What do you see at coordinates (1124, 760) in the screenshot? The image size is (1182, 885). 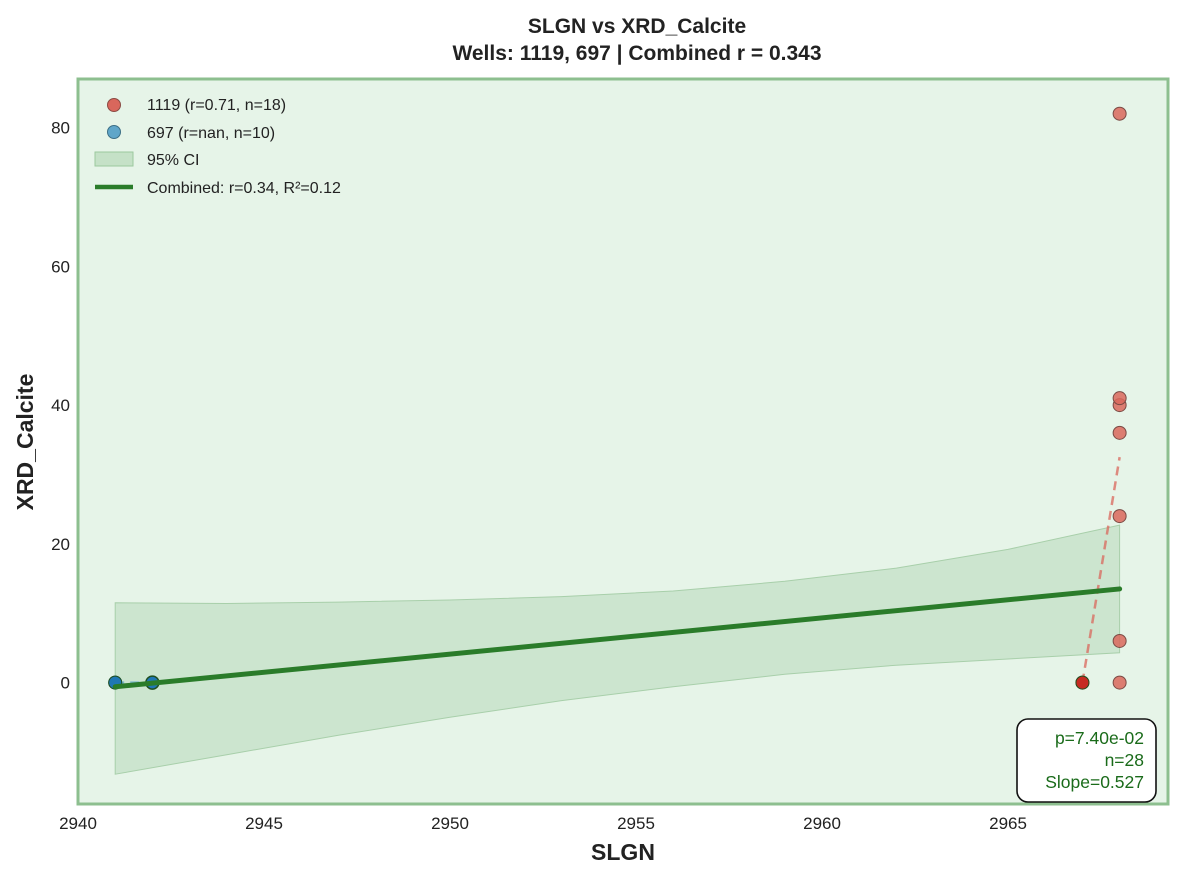 I see `stats-n: n=28` at bounding box center [1124, 760].